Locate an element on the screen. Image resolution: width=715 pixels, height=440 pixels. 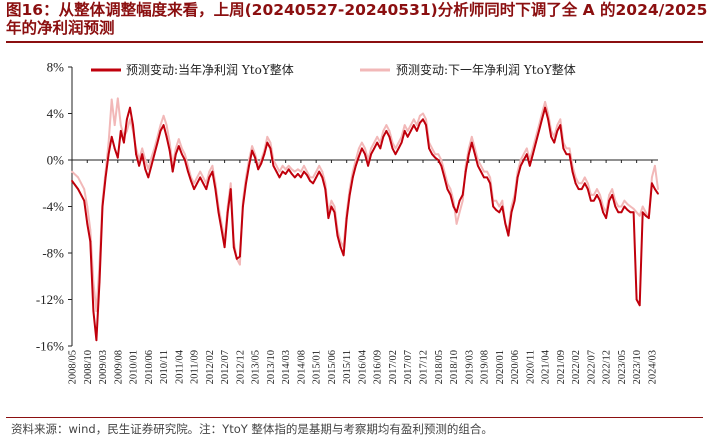
x-tick-label: 2018/10 is located at coordinates (454, 367).